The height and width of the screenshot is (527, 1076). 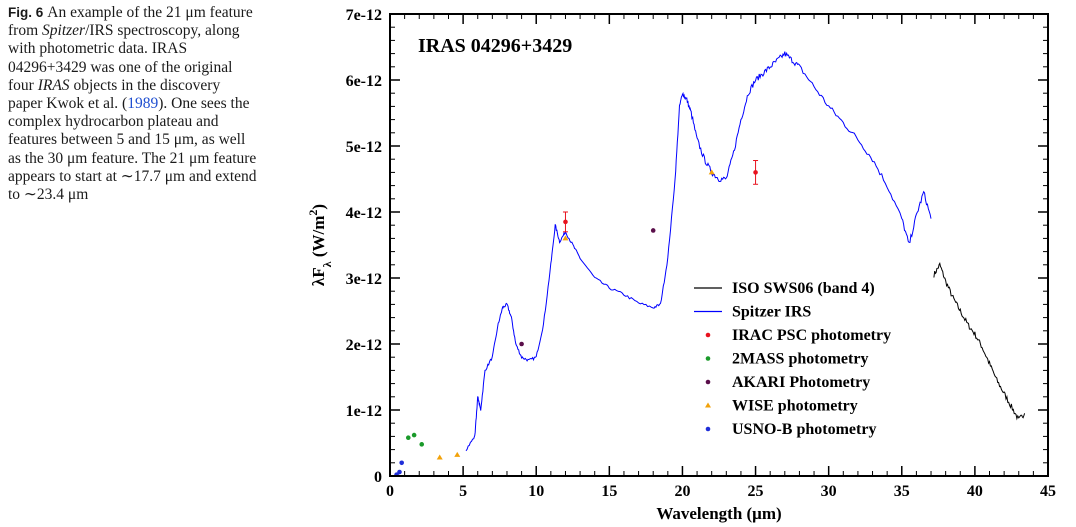 I want to click on caption-italic: IRAS, so click(x=53, y=85).